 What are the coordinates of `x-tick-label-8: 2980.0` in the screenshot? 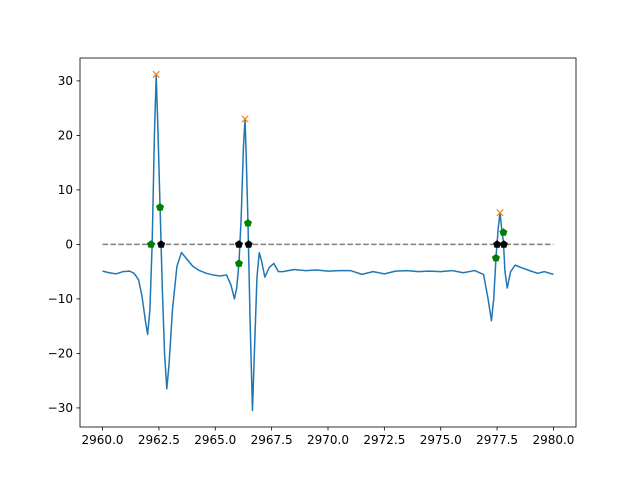 It's located at (553, 440).